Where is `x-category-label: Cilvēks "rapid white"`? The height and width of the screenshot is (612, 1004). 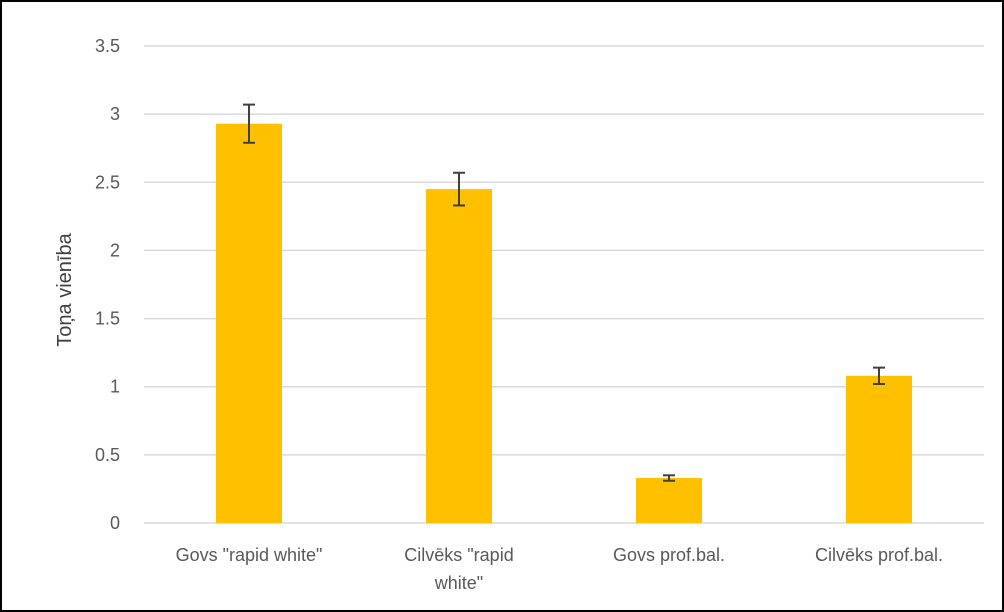
x-category-label: Cilvēks "rapid white" is located at coordinates (458, 569).